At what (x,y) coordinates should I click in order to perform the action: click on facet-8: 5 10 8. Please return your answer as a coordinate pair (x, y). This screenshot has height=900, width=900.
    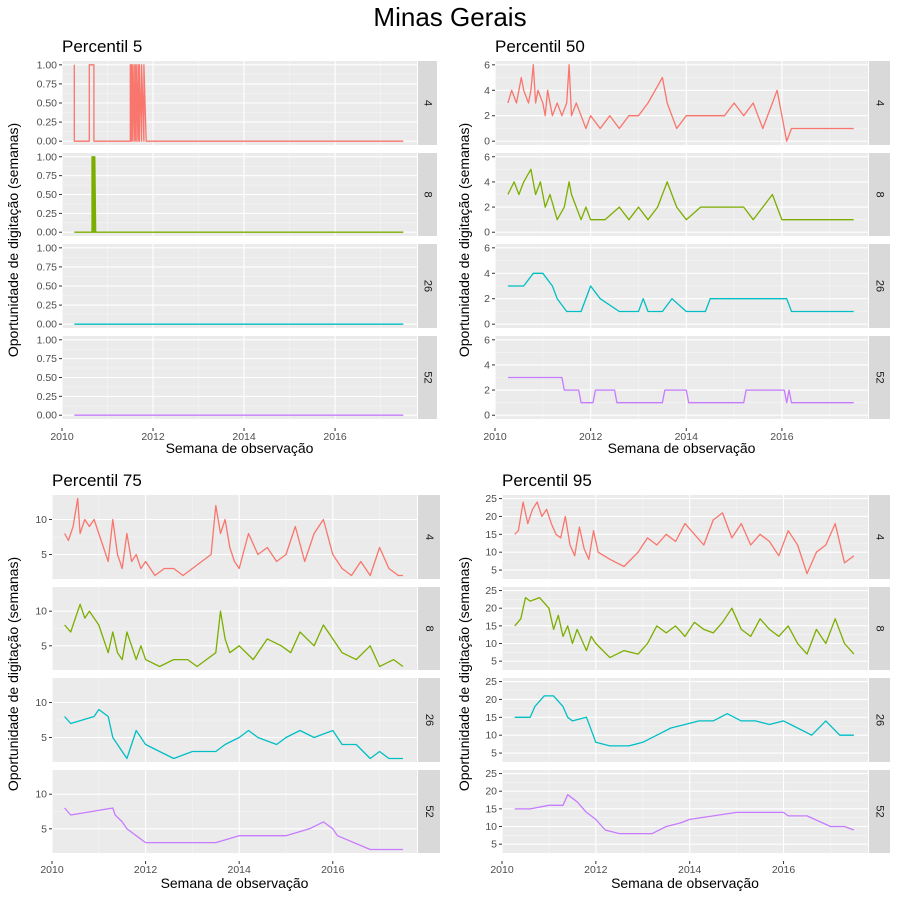
    Looking at the image, I should click on (237, 628).